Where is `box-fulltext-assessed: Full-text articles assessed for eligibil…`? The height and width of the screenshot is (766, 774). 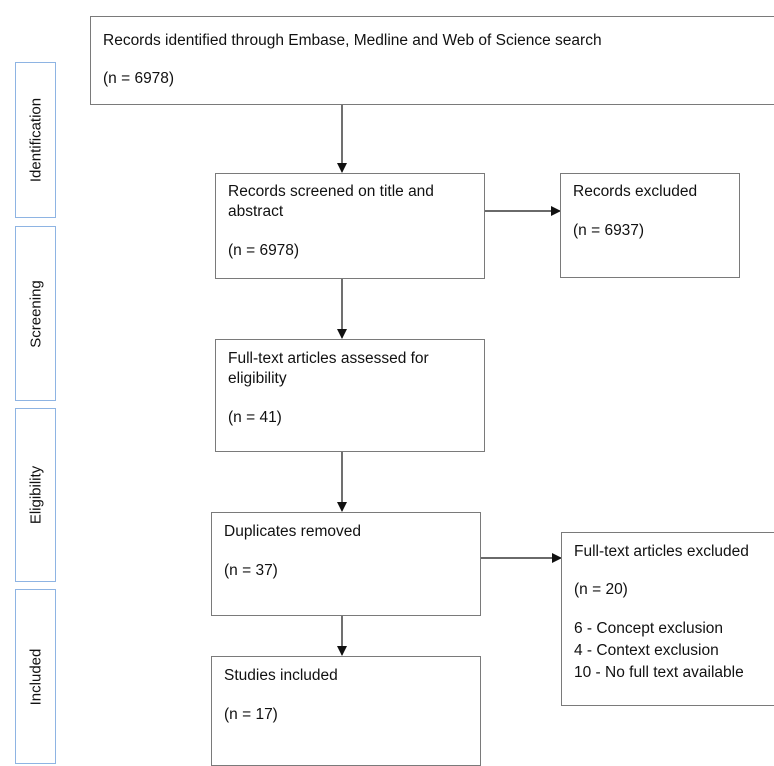 box-fulltext-assessed: Full-text articles assessed for eligibil… is located at coordinates (350, 395).